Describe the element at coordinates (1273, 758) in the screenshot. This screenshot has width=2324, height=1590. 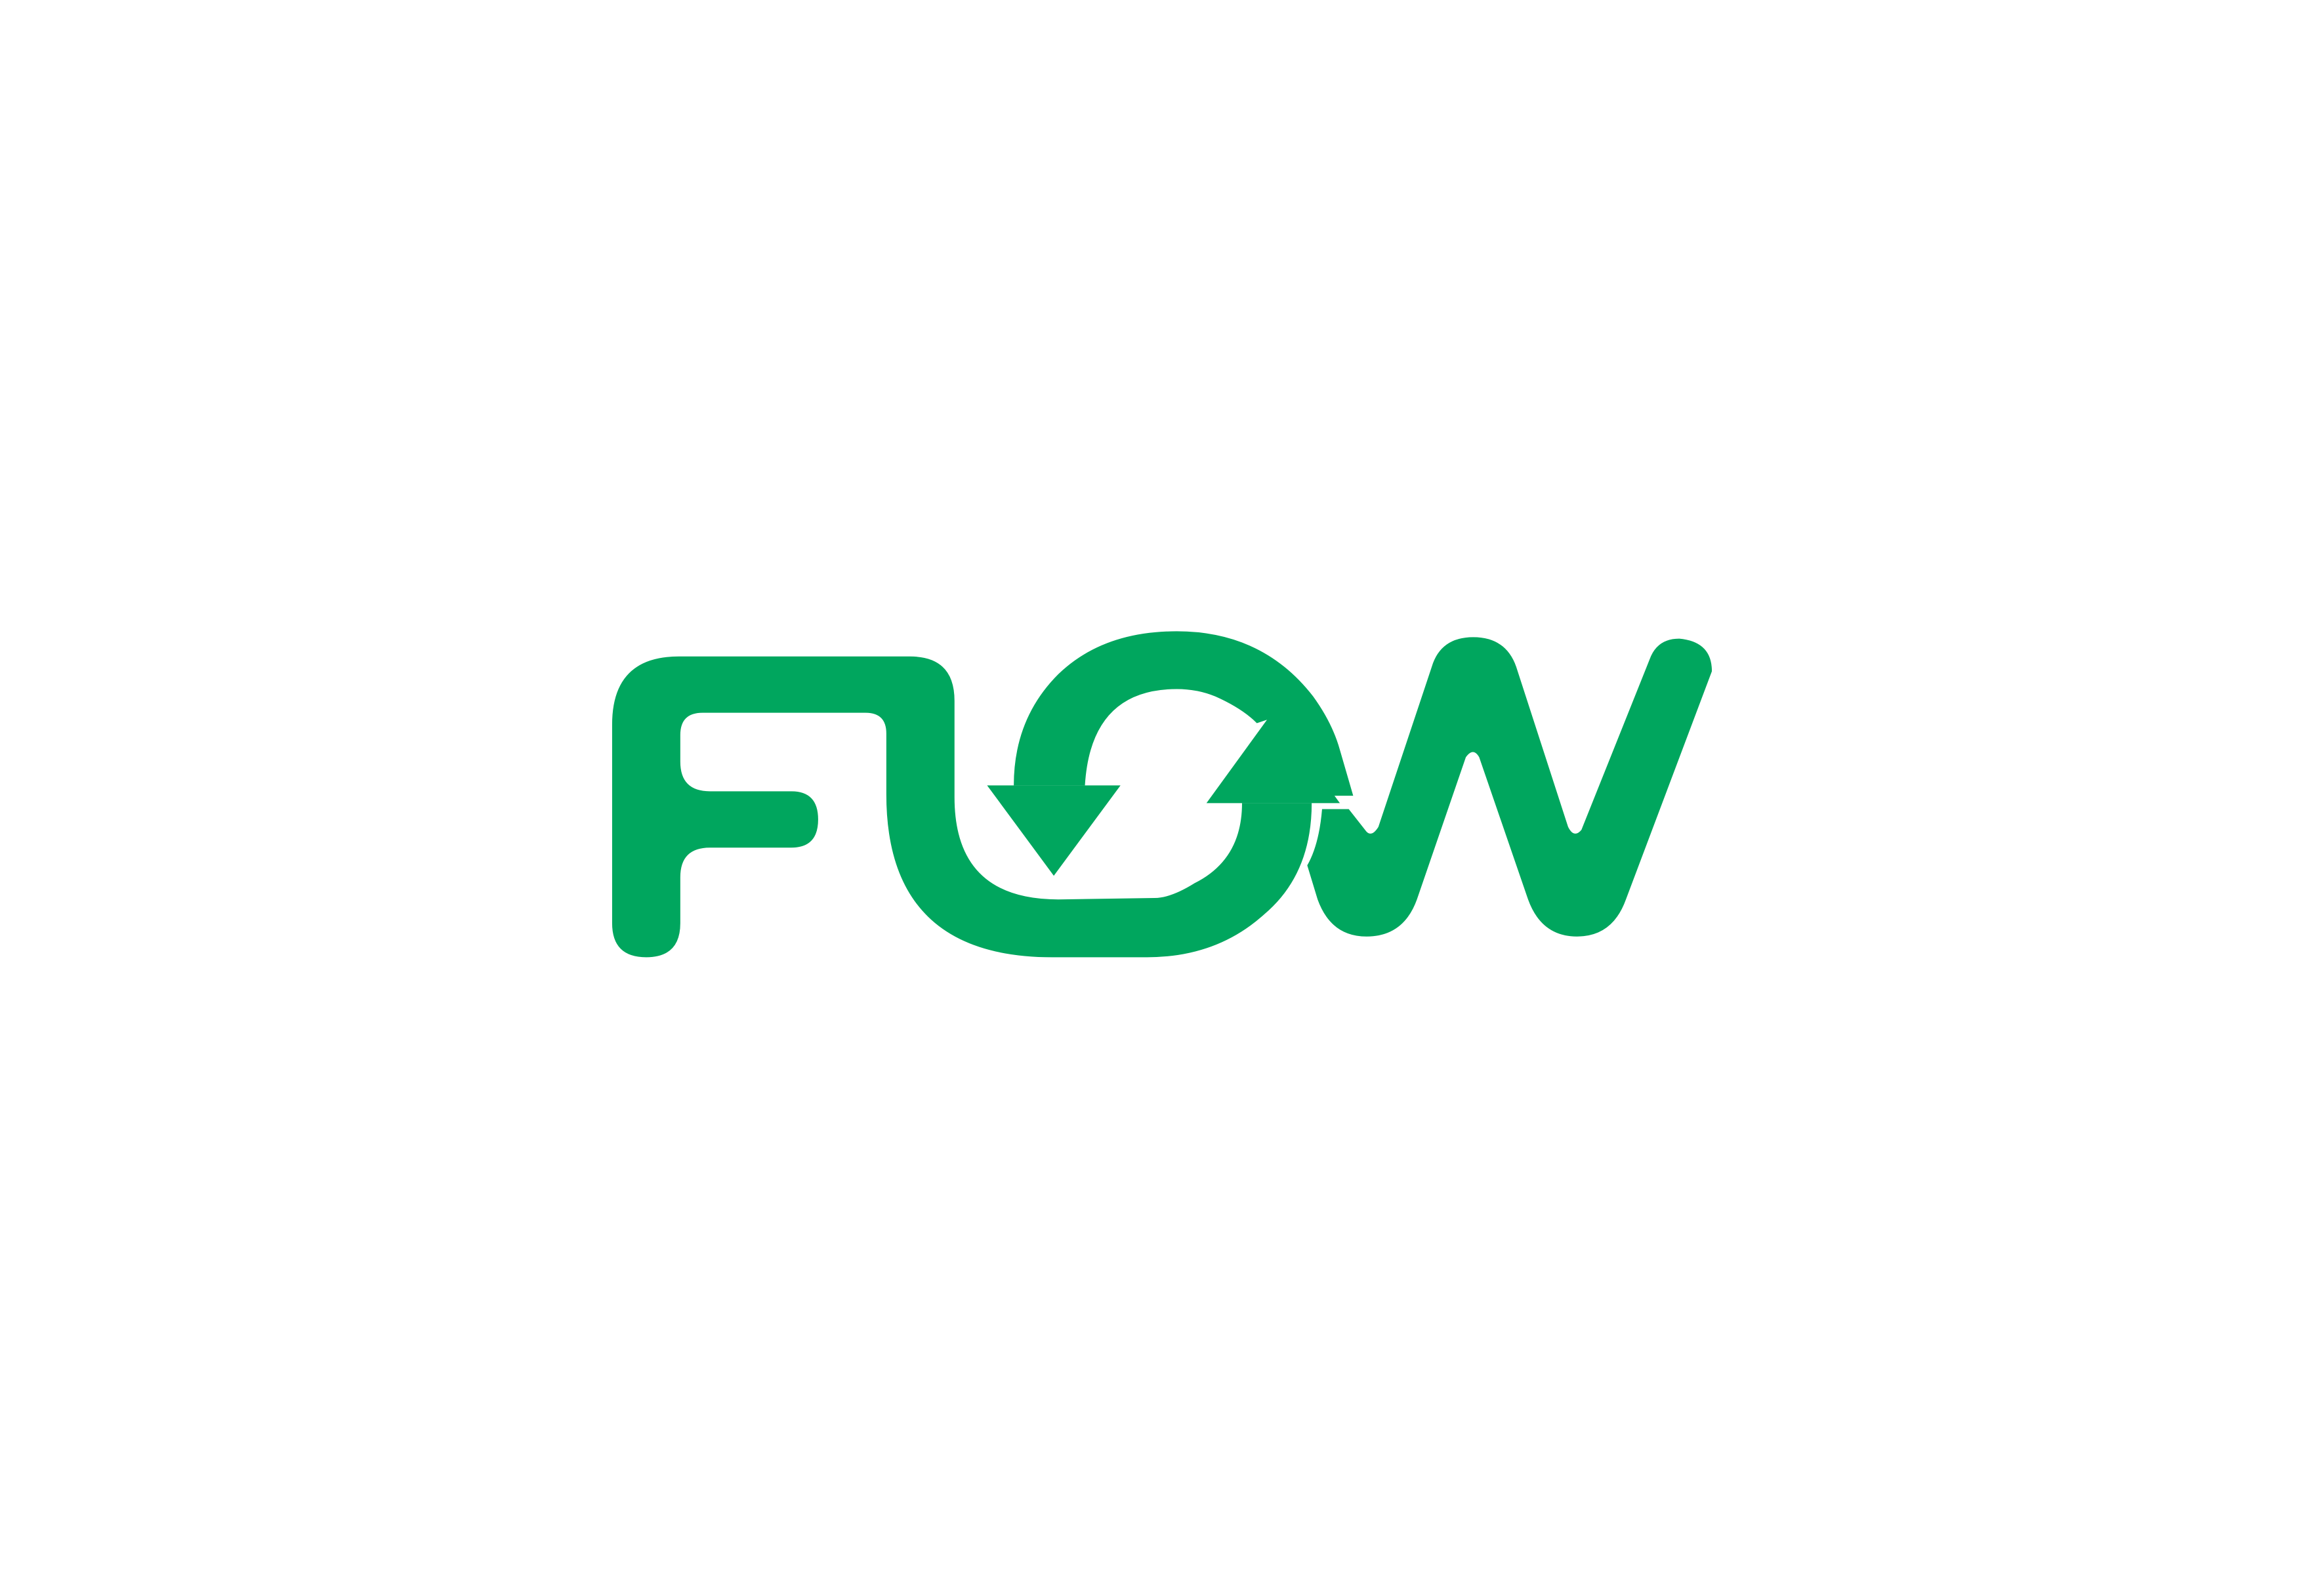
I see `up-arrow-icon` at that location.